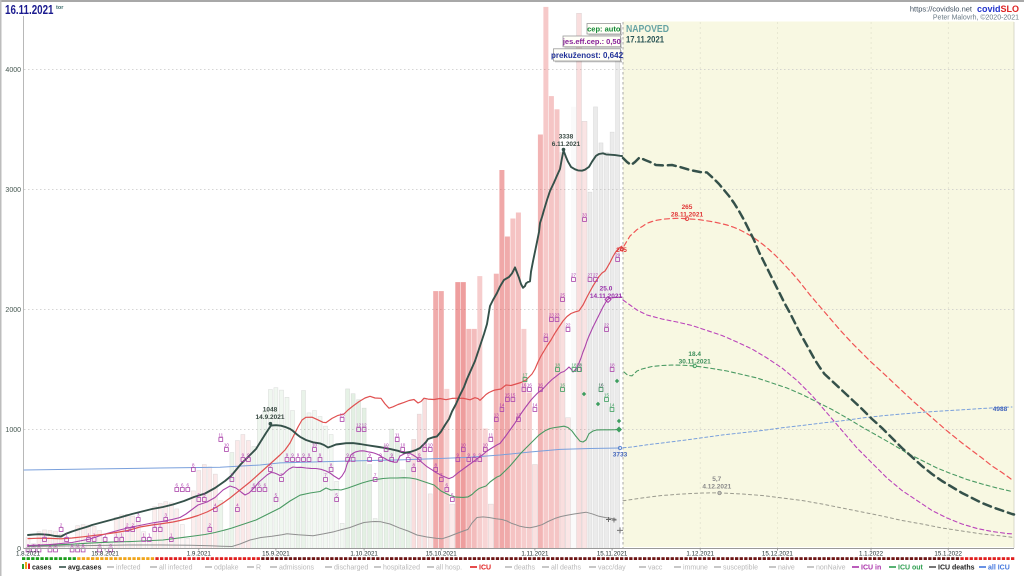 Image resolution: width=1024 pixels, height=576 pixels. What do you see at coordinates (606, 296) in the screenshot?
I see `svg-text: 14.11.2021` at bounding box center [606, 296].